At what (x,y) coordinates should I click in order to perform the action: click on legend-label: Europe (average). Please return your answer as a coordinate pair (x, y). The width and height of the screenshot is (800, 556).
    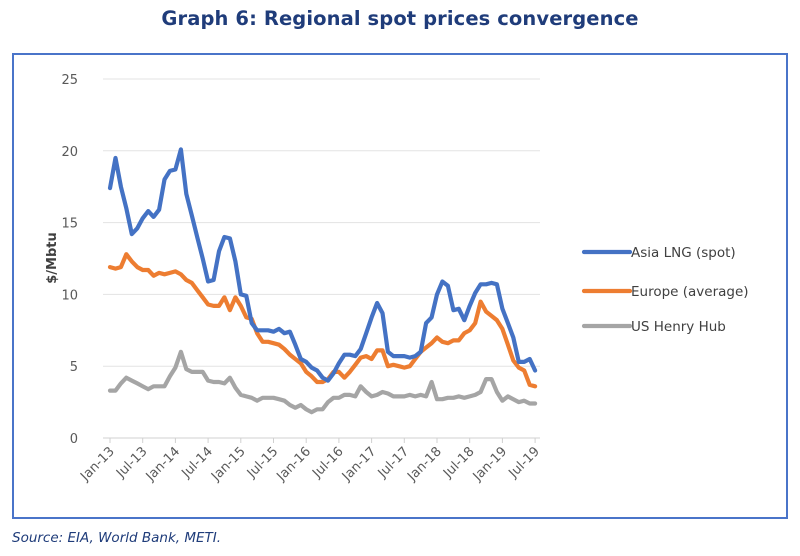
    Looking at the image, I should click on (690, 292).